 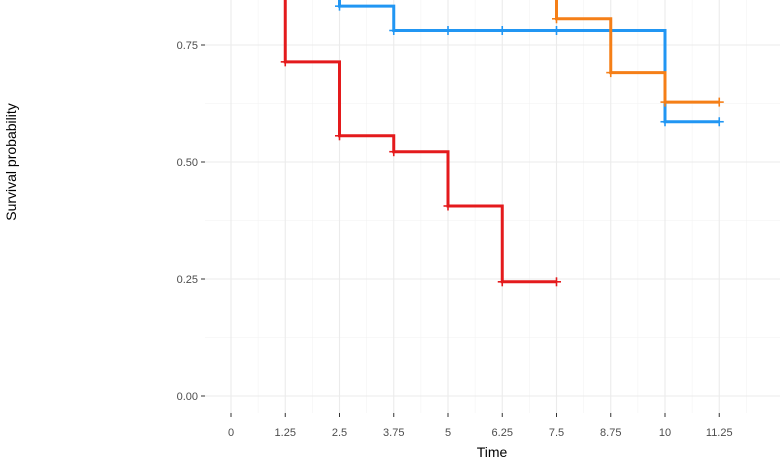 I want to click on x-axis-title: Time, so click(x=492, y=452).